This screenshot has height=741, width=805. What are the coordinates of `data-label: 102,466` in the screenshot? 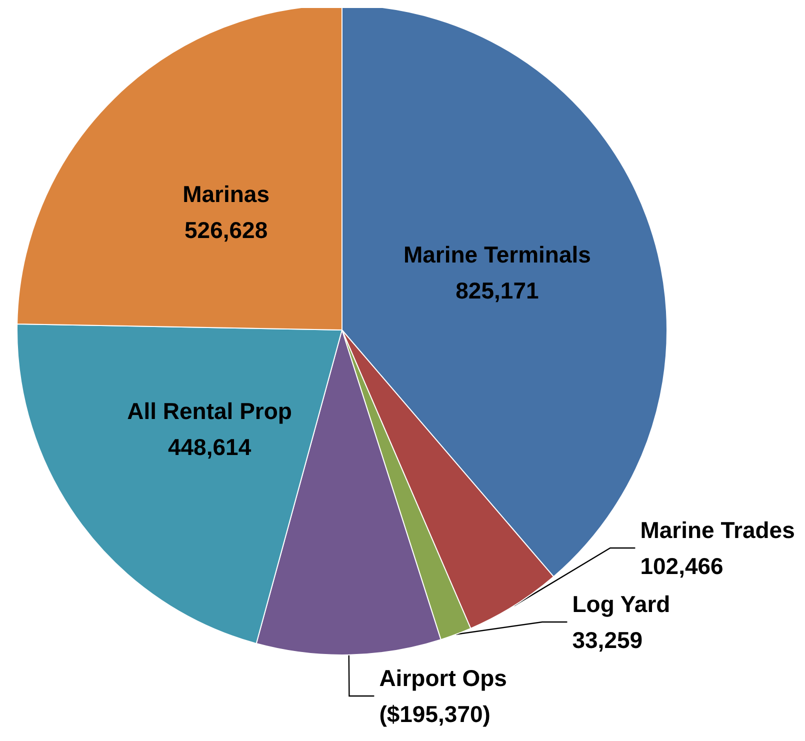 It's located at (682, 566).